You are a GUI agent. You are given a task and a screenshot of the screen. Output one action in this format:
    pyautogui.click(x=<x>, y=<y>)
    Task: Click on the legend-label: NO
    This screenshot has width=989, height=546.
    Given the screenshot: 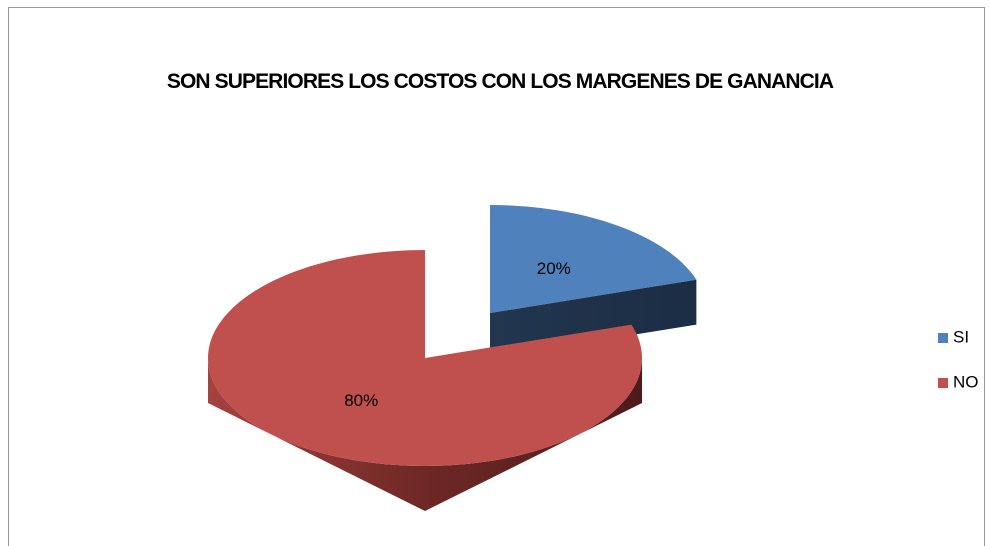 What is the action you would take?
    pyautogui.click(x=966, y=381)
    